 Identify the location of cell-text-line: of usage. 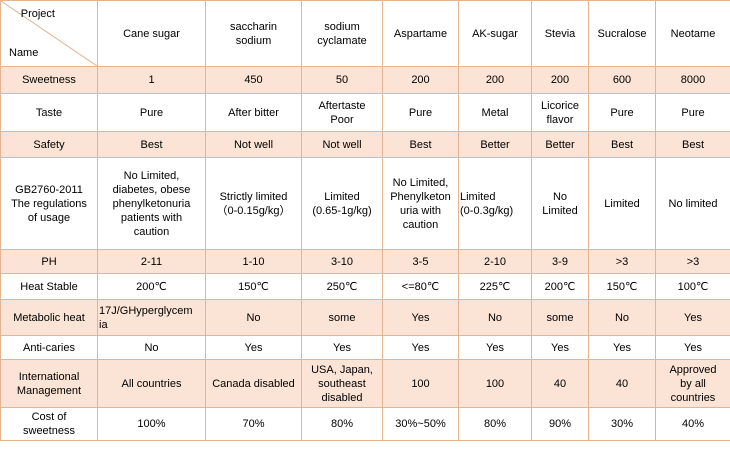
(49, 217).